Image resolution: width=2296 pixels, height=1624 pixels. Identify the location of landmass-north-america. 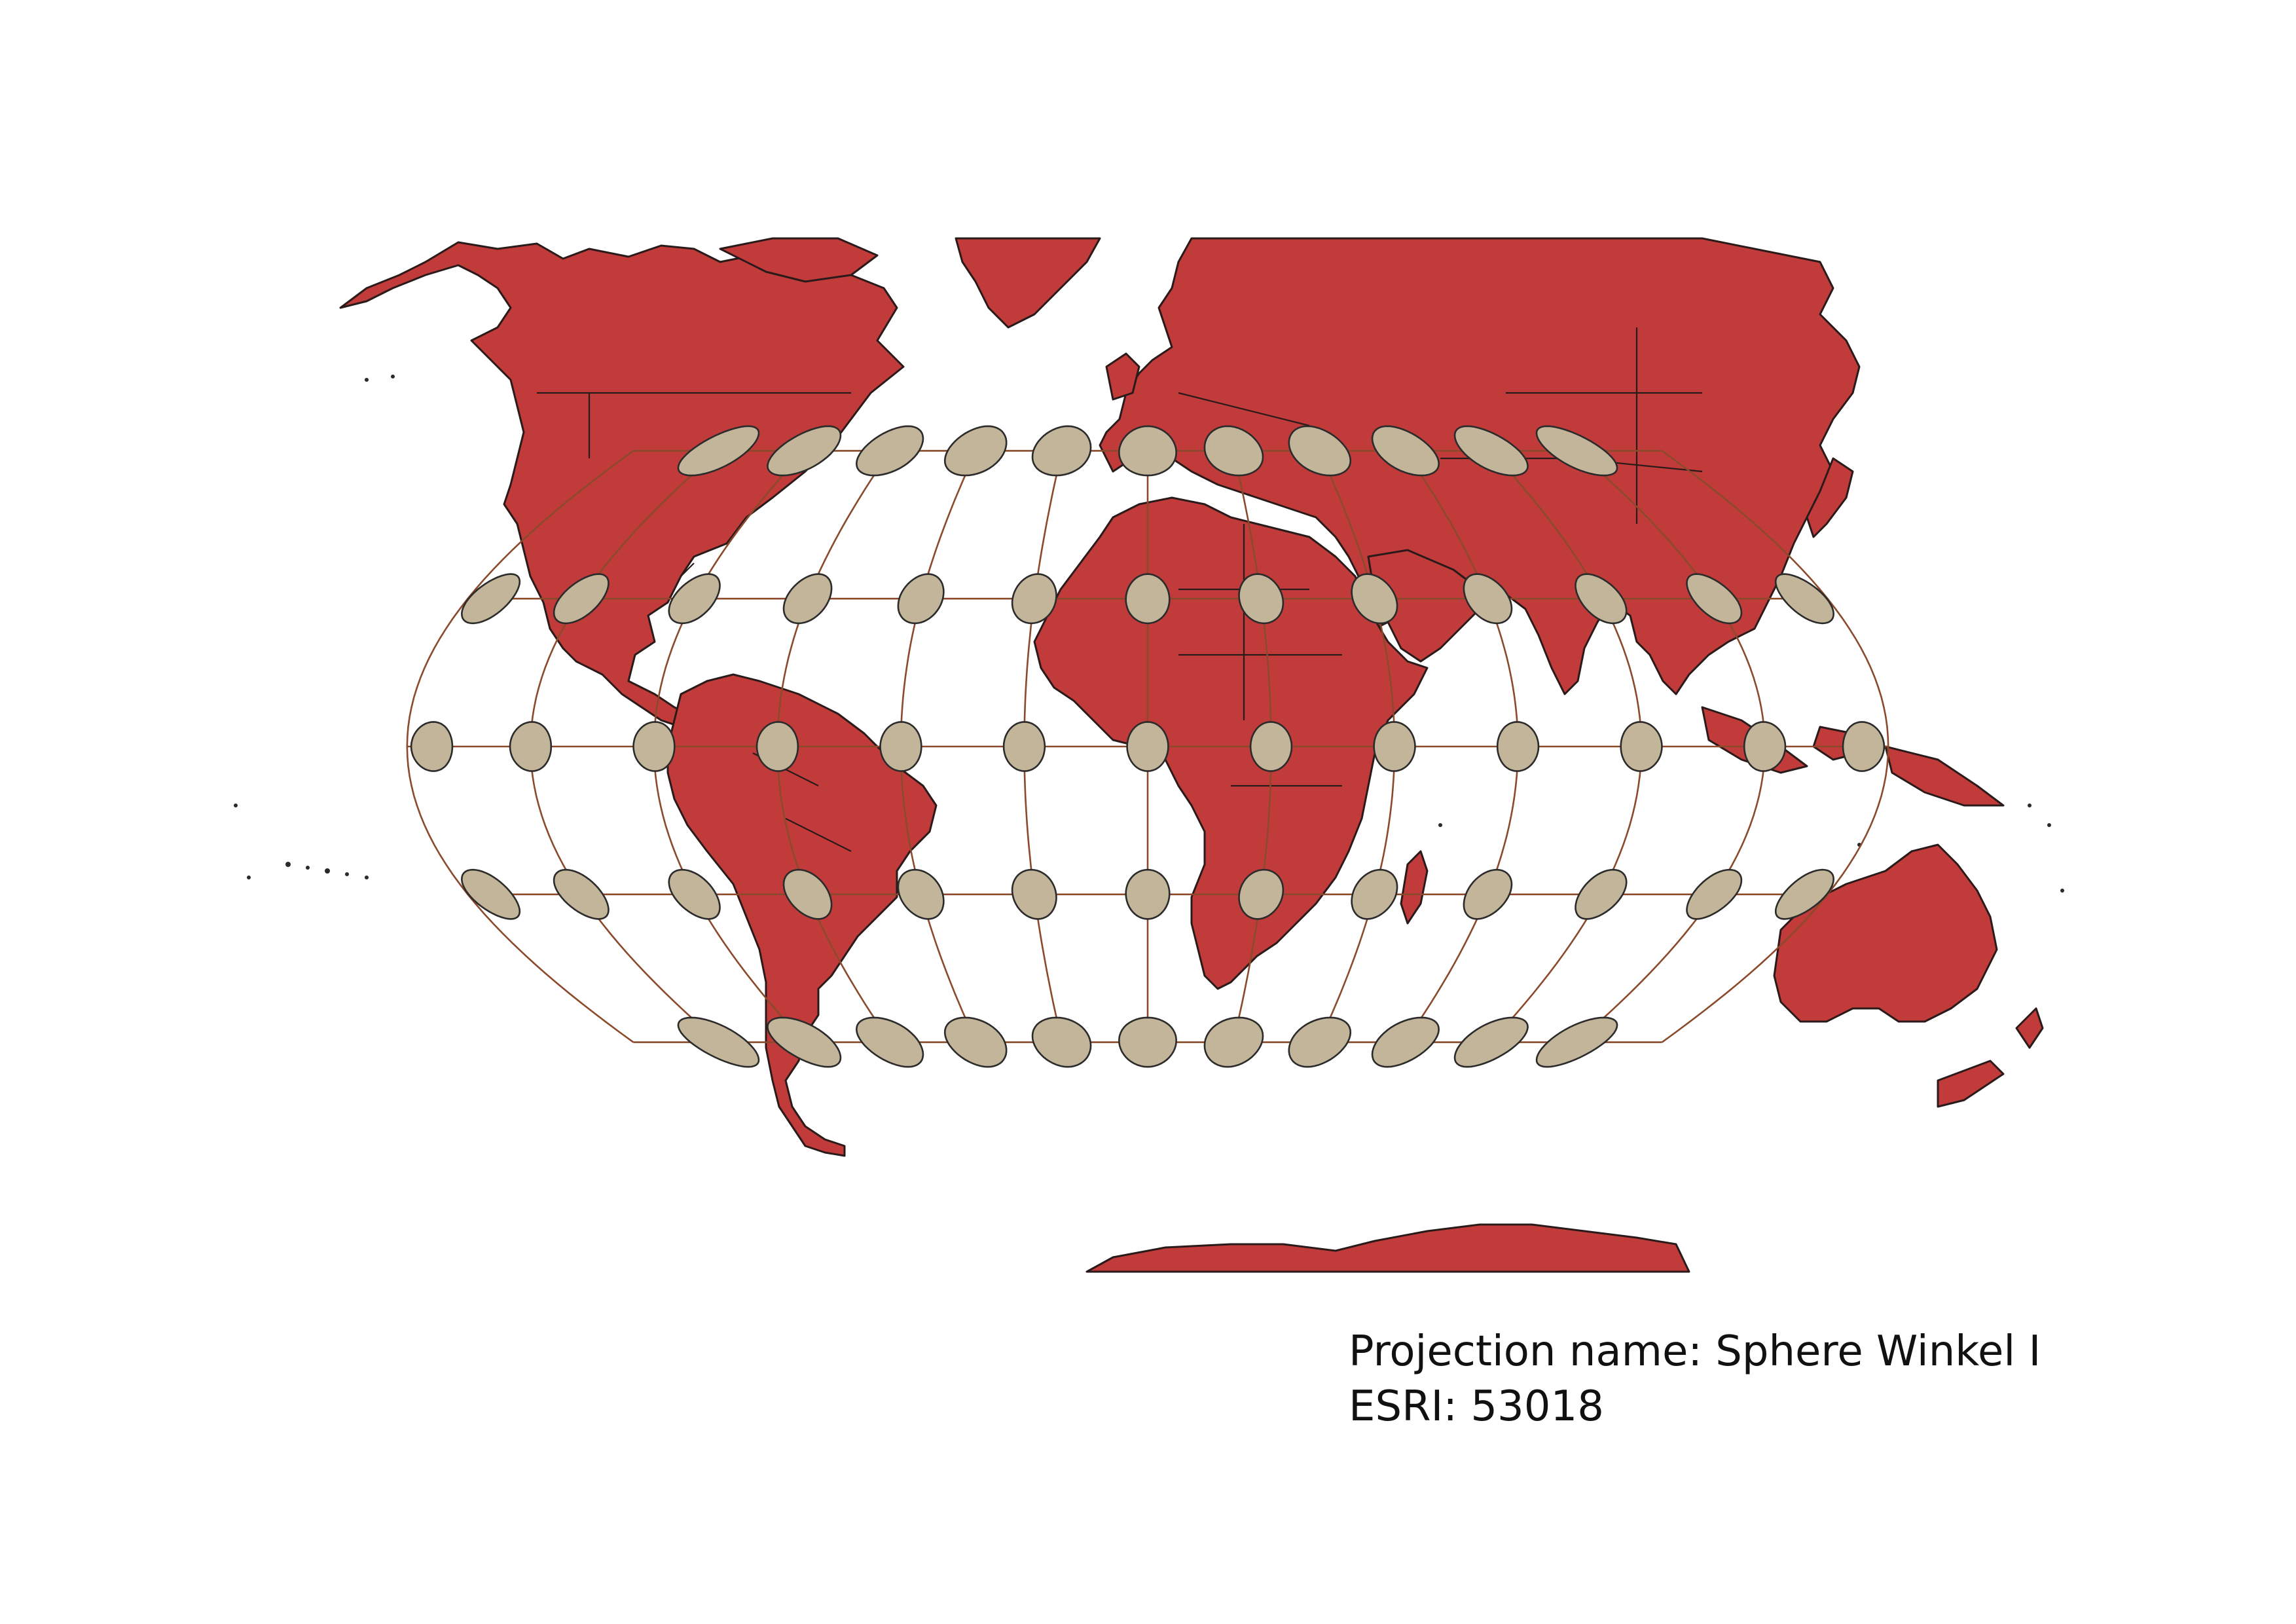
(622, 484).